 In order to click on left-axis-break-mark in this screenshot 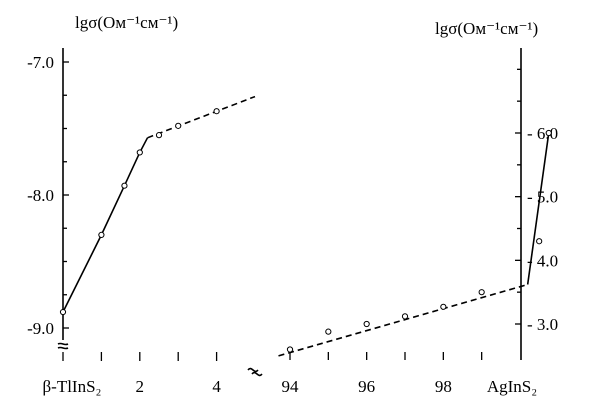, I will do `click(63, 344)`.